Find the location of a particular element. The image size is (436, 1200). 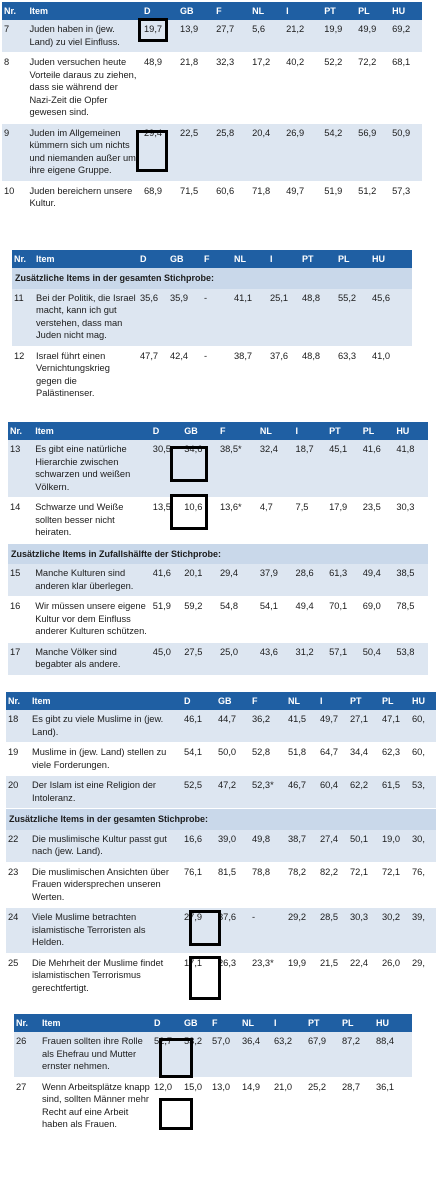

value-cell: 53, is located at coordinates (423, 792).